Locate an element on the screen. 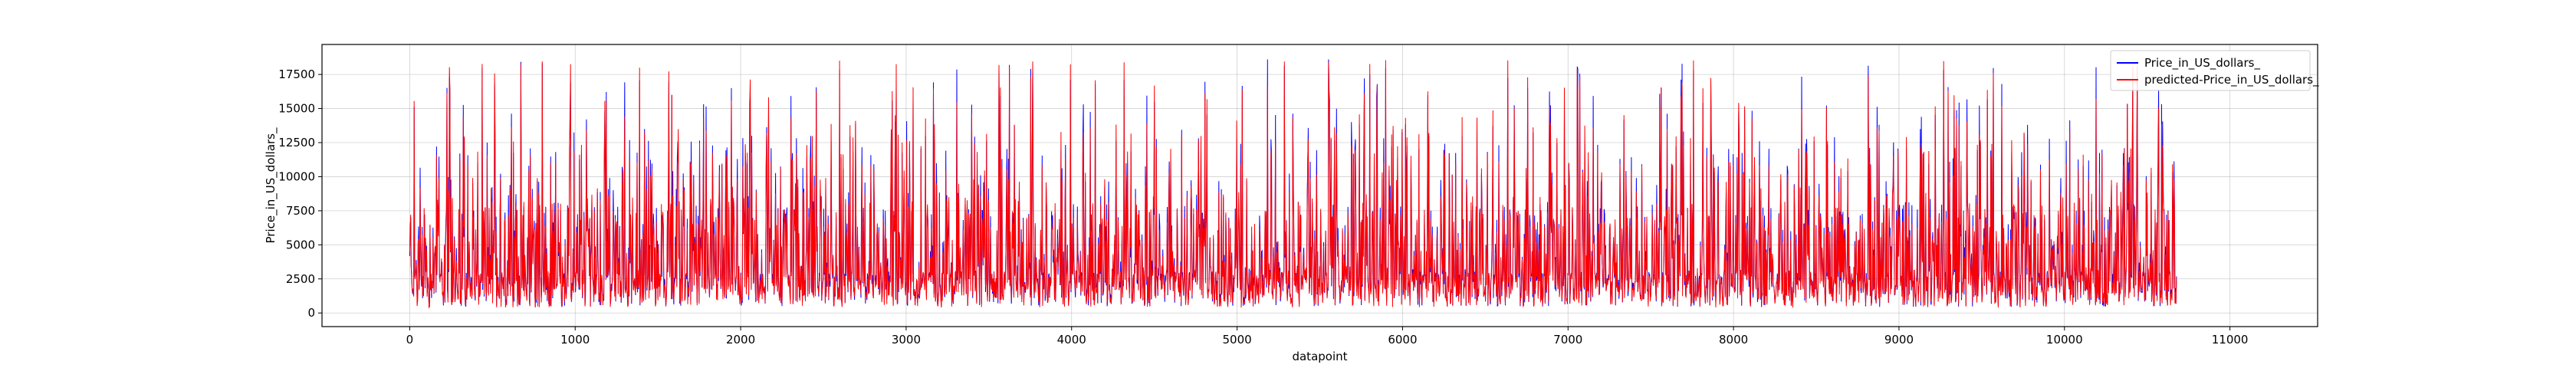 Image resolution: width=2576 pixels, height=368 pixels. y-tick-label: 2500 is located at coordinates (300, 279).